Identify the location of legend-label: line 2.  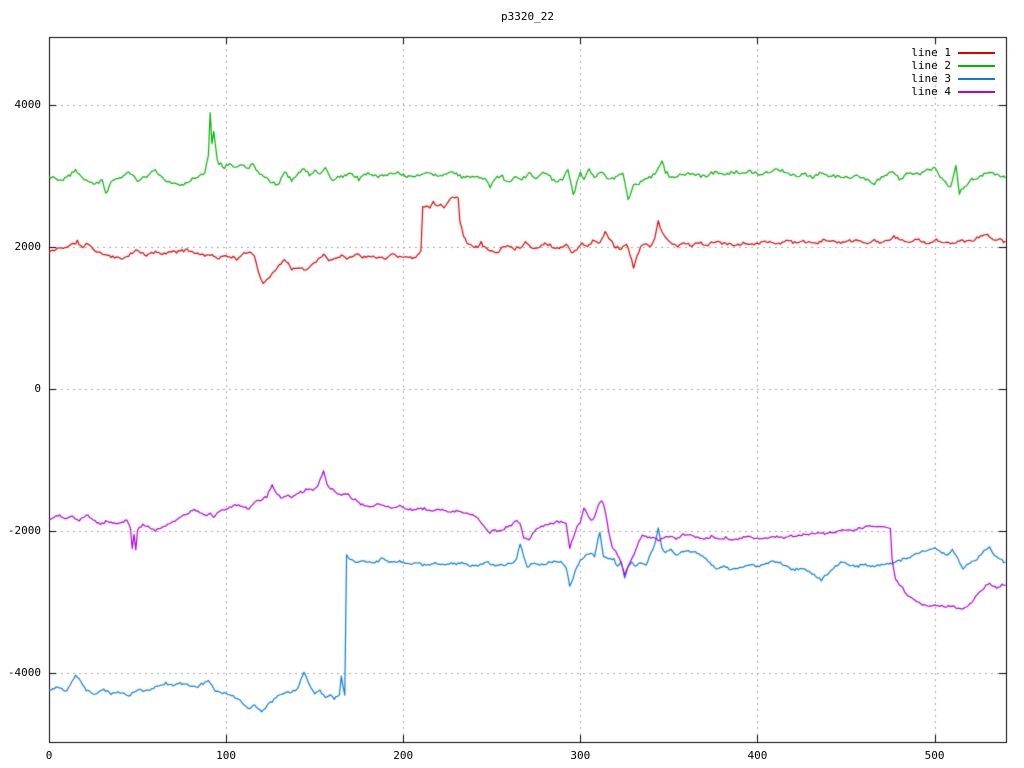
(931, 65).